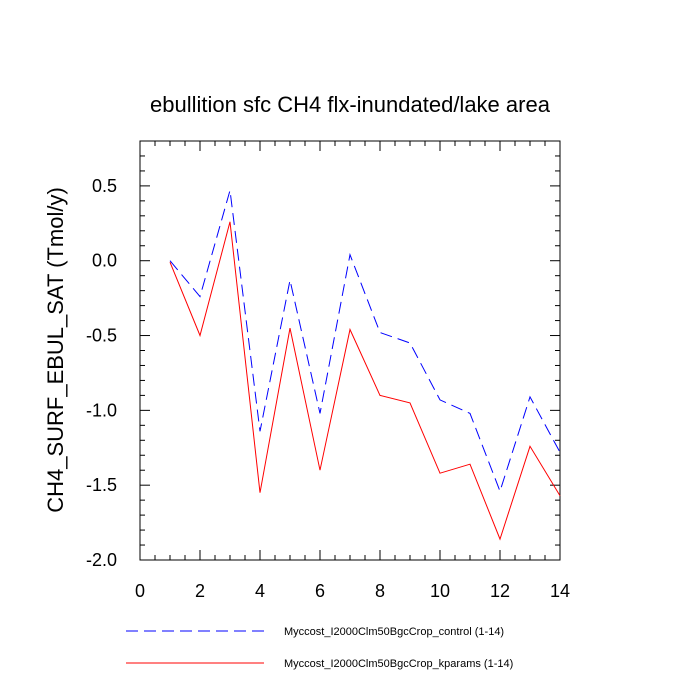 This screenshot has height=700, width=700. I want to click on y-tick-label: -0.5, so click(101, 336).